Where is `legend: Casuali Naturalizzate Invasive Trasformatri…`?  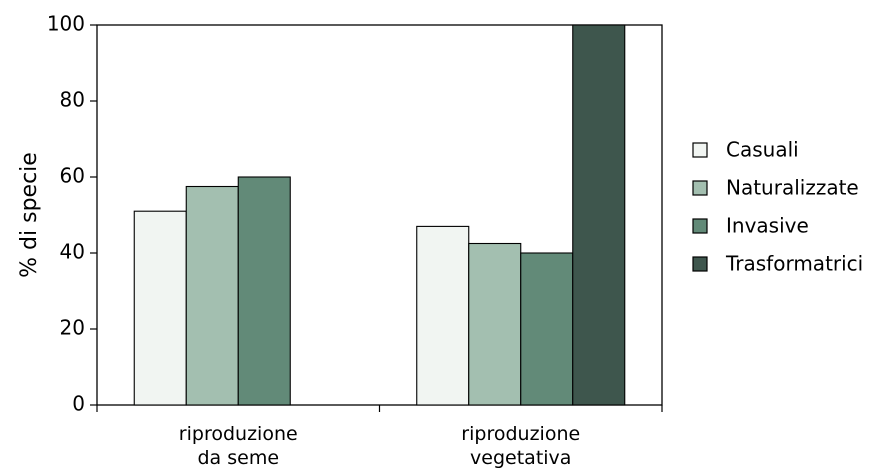
legend: Casuali Naturalizzate Invasive Trasformatri… is located at coordinates (777, 207).